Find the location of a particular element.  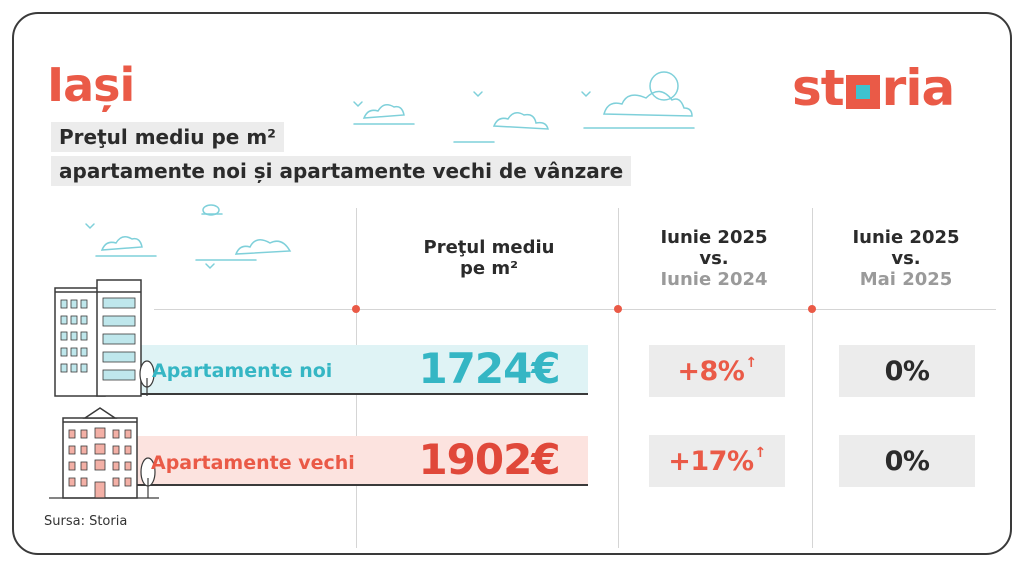

column-header-mom-line2: vs. is located at coordinates (906, 258).